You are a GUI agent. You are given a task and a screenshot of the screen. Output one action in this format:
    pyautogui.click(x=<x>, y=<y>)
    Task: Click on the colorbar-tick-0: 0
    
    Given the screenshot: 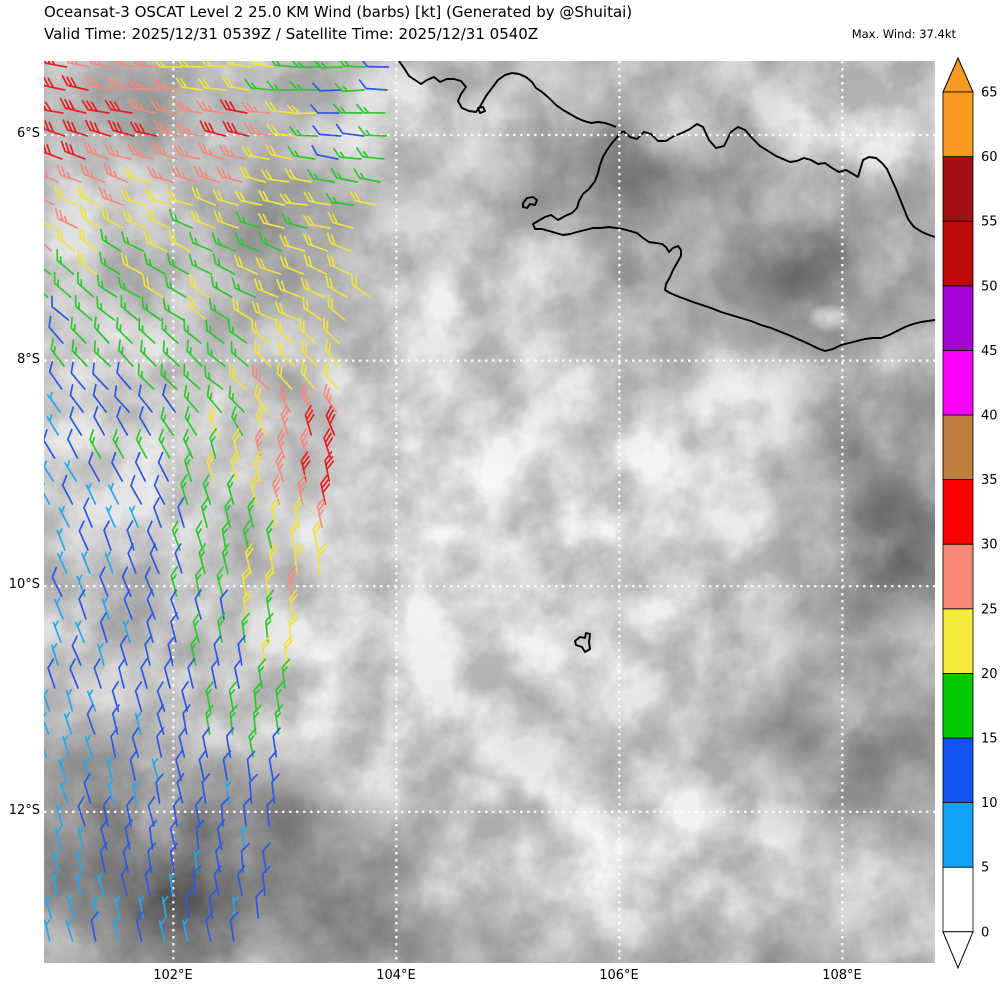 What is the action you would take?
    pyautogui.click(x=985, y=932)
    